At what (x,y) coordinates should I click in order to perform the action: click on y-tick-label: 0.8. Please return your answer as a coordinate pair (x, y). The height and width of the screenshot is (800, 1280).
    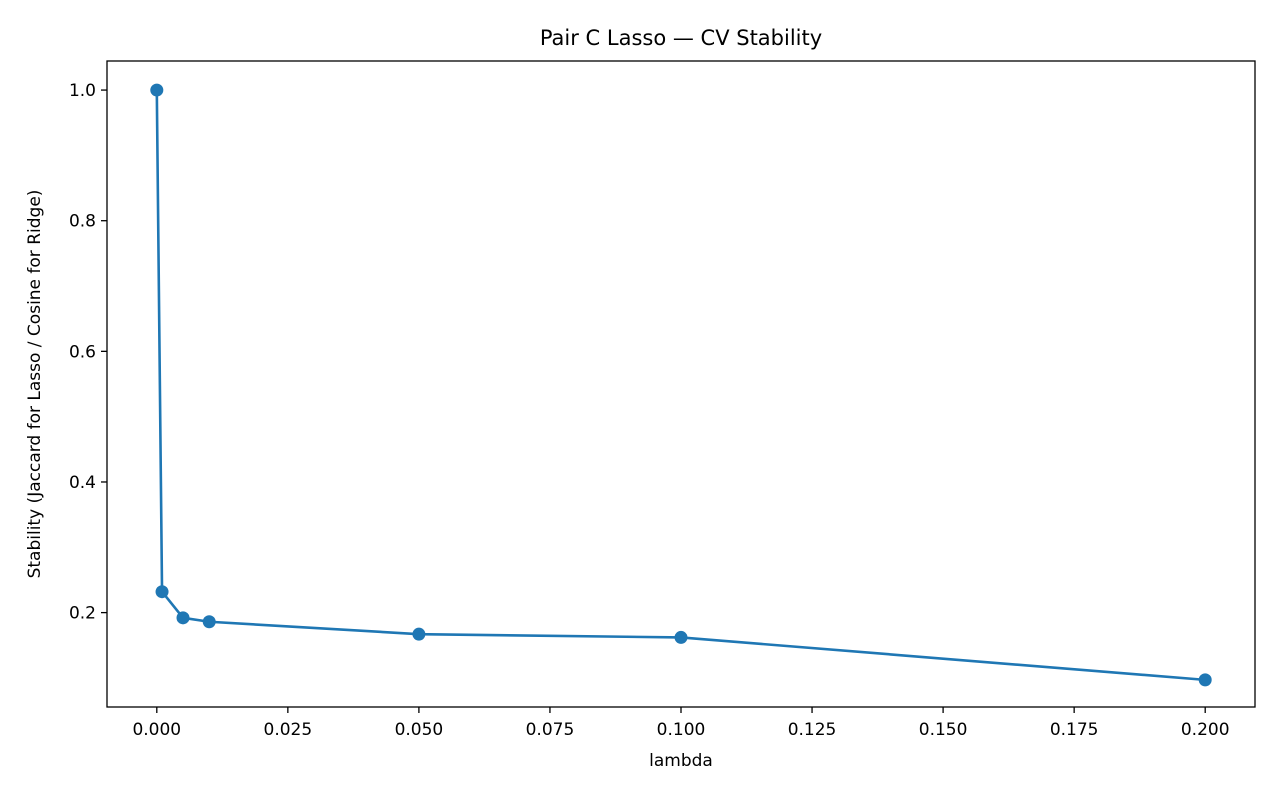
    Looking at the image, I should click on (82, 222).